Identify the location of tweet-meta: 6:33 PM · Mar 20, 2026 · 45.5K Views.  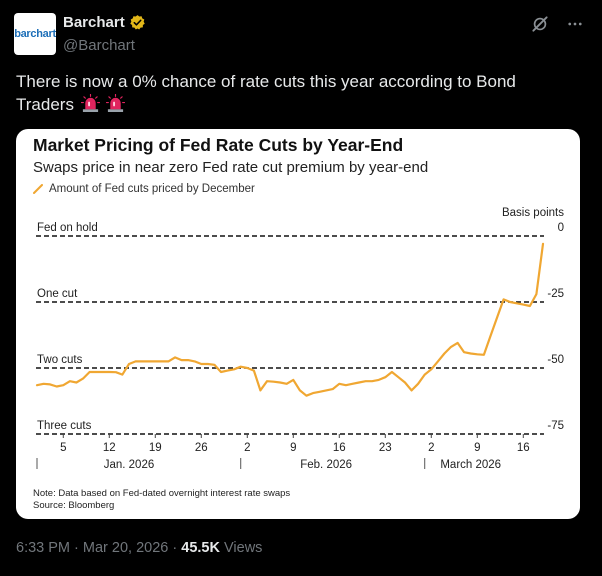
(139, 548).